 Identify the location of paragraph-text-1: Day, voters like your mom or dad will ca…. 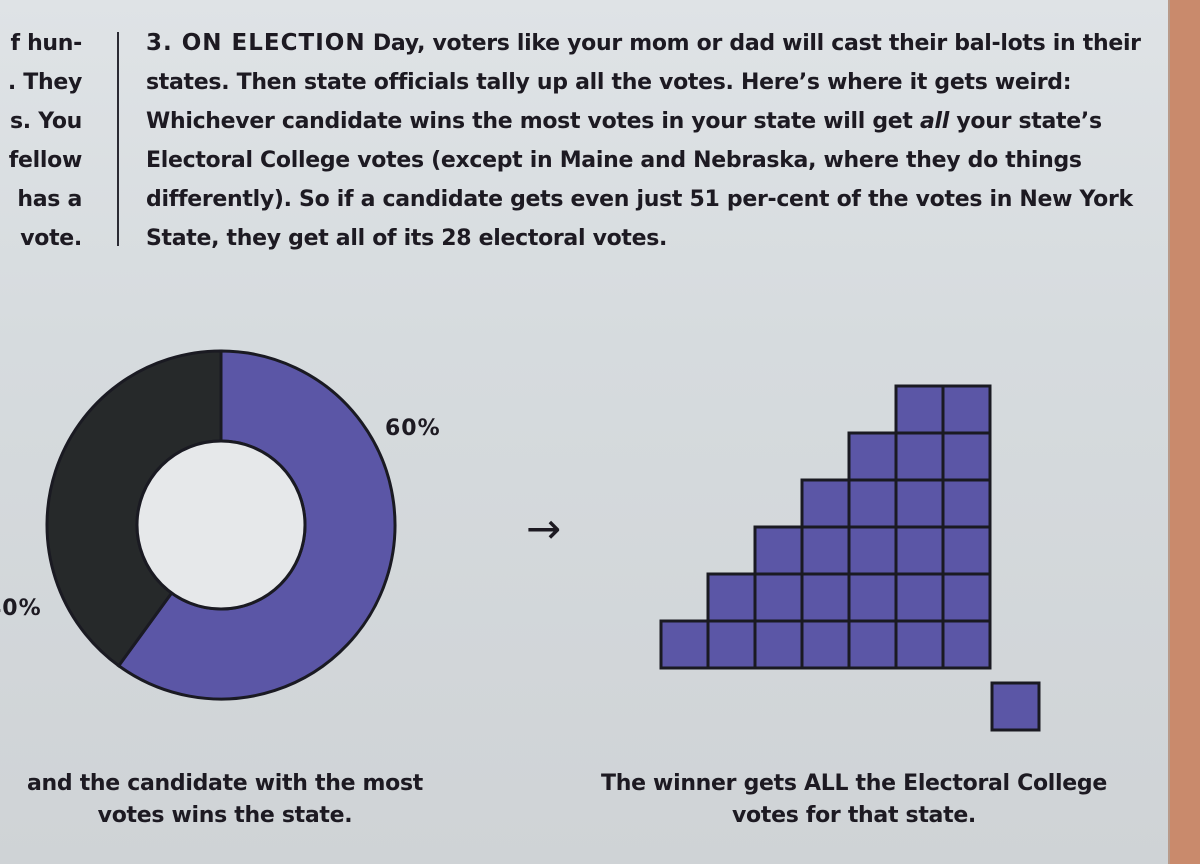
(643, 82).